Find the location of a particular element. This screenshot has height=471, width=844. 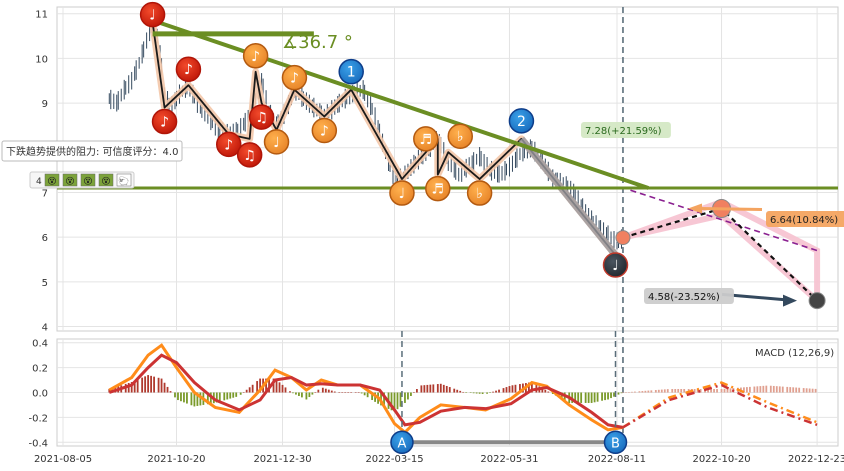

wave-marker-symbol: ♭ is located at coordinates (479, 194).